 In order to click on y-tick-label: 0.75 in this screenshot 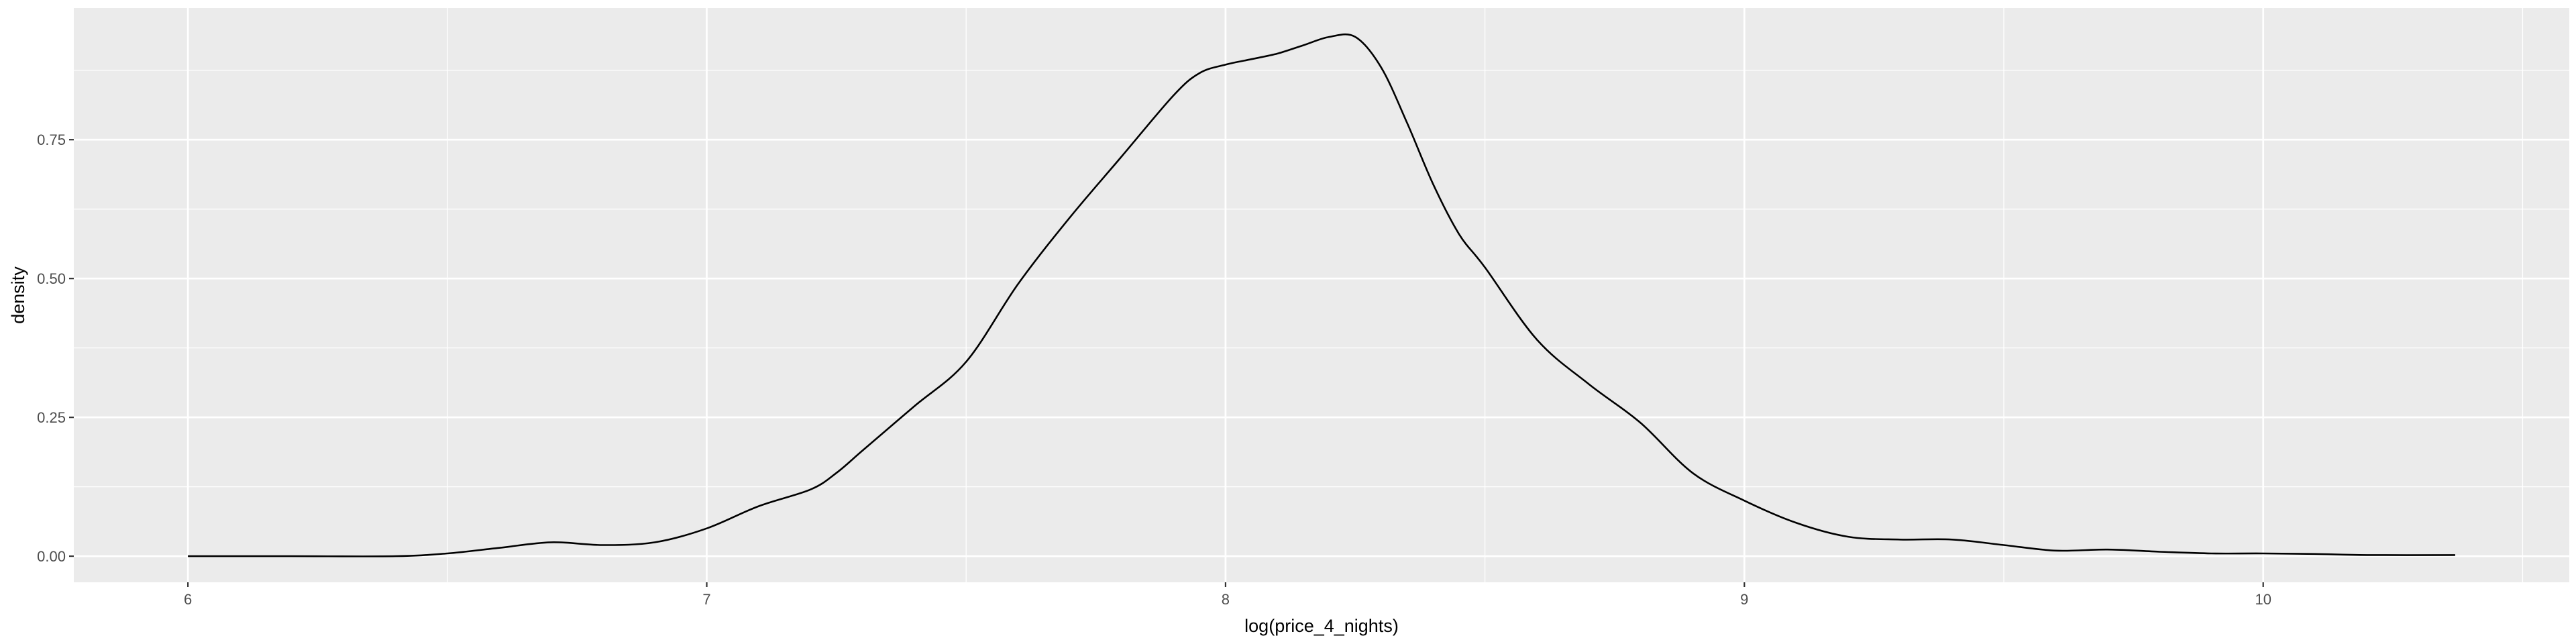, I will do `click(51, 139)`.